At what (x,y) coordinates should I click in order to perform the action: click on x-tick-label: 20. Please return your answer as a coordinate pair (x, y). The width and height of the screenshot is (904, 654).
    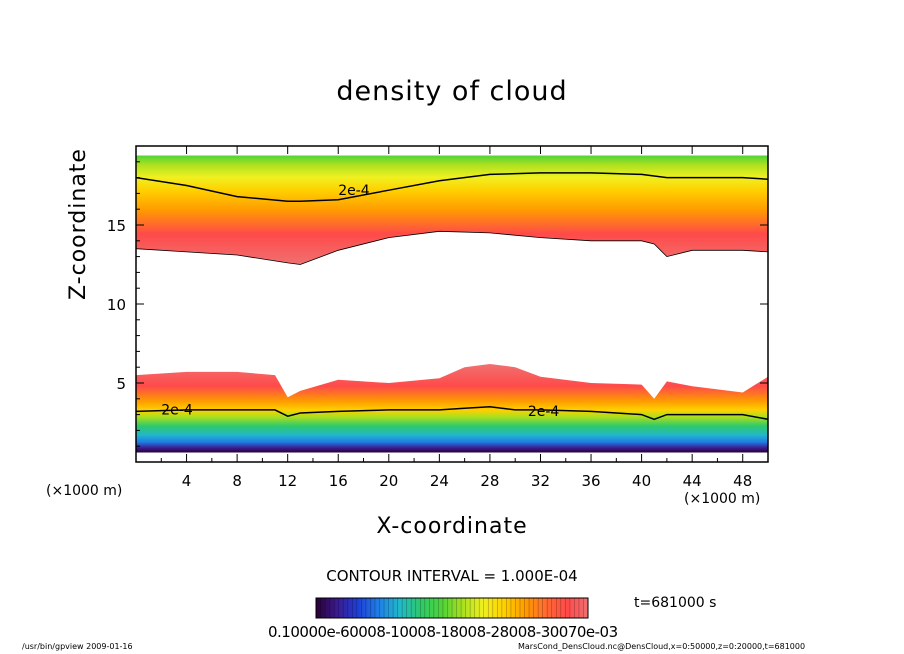
    Looking at the image, I should click on (388, 481).